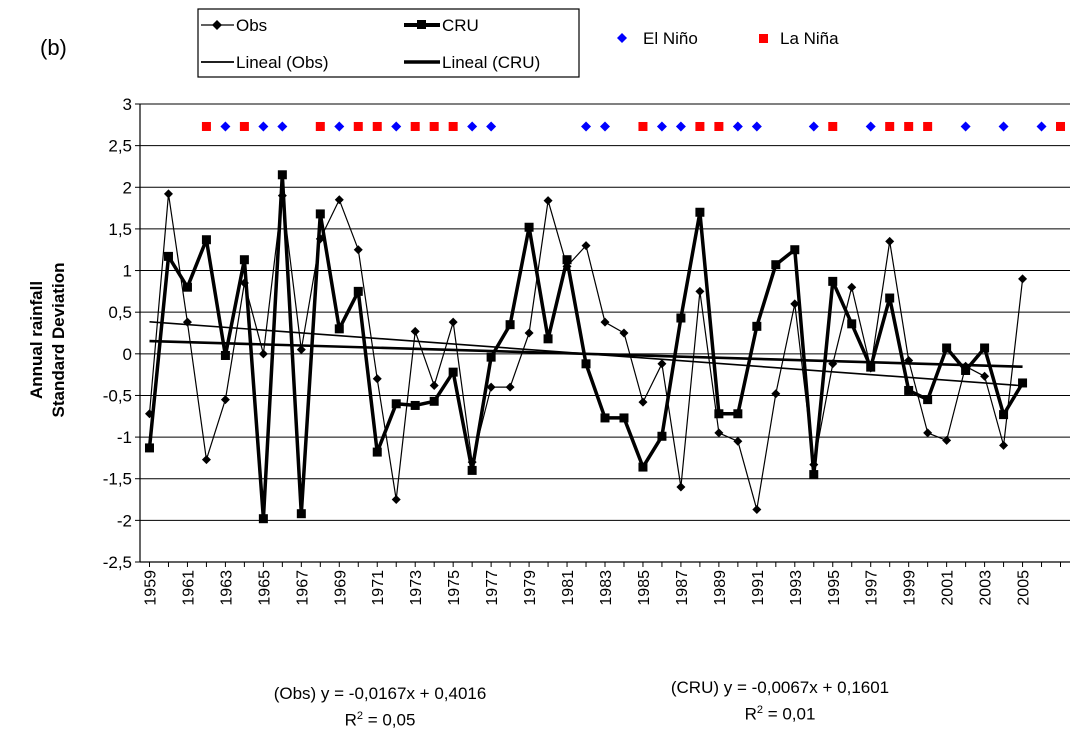  I want to click on obs-r2-prefix: R, so click(350, 720).